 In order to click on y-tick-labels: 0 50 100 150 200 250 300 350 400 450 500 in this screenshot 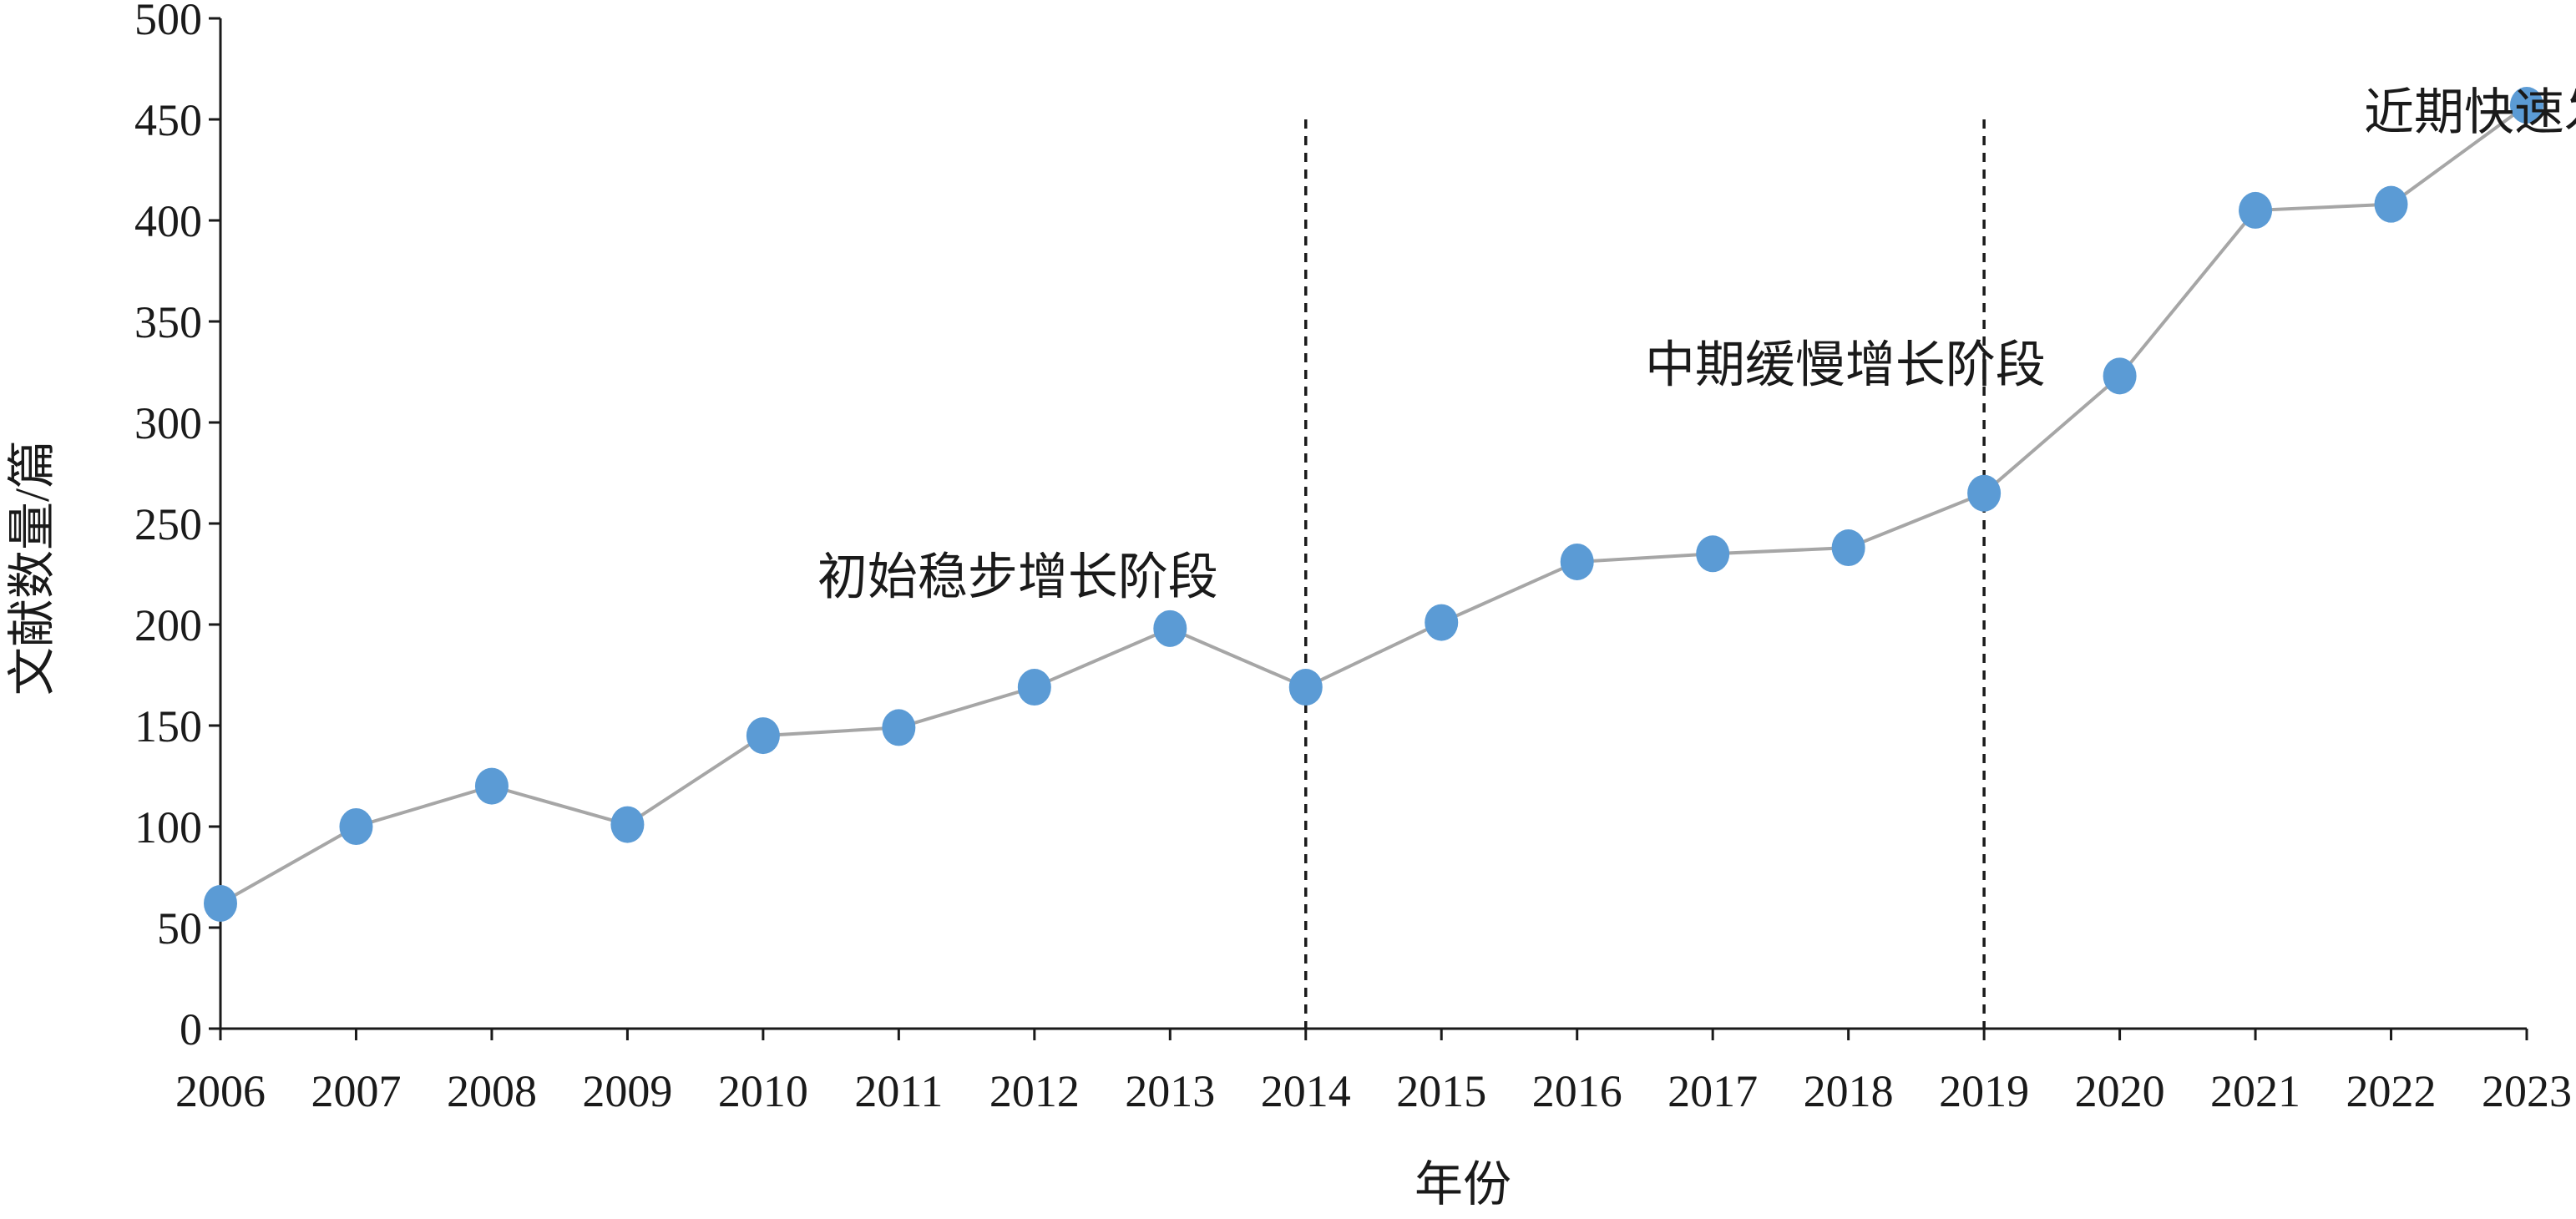, I will do `click(168, 527)`.